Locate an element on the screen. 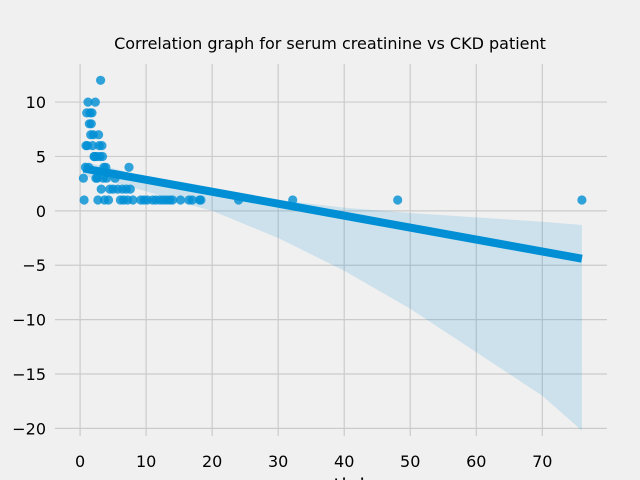 This screenshot has width=640, height=480. x-tick-label: 20 is located at coordinates (212, 461).